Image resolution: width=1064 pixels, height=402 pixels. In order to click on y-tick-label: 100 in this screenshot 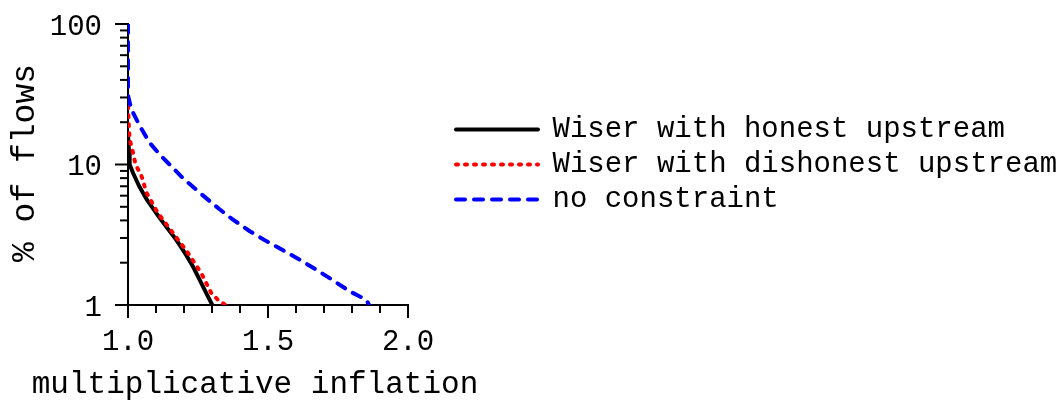, I will do `click(75, 27)`.